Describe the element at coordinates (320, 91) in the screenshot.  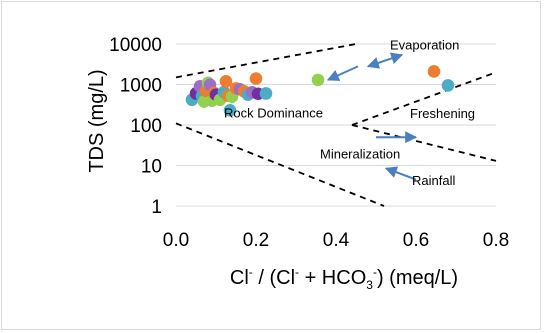
I see `data-points` at that location.